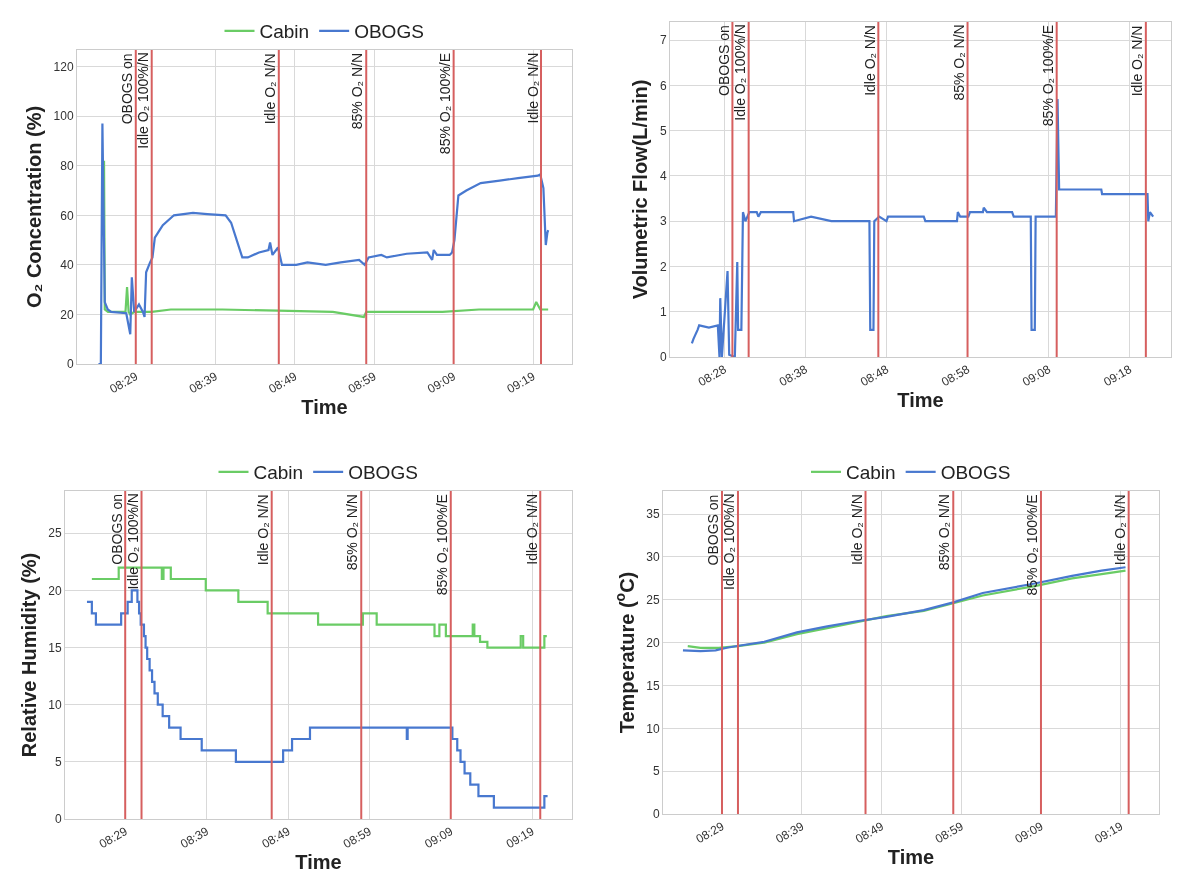 The width and height of the screenshot is (1177, 883). I want to click on y-tick-label: 2, so click(663, 266).